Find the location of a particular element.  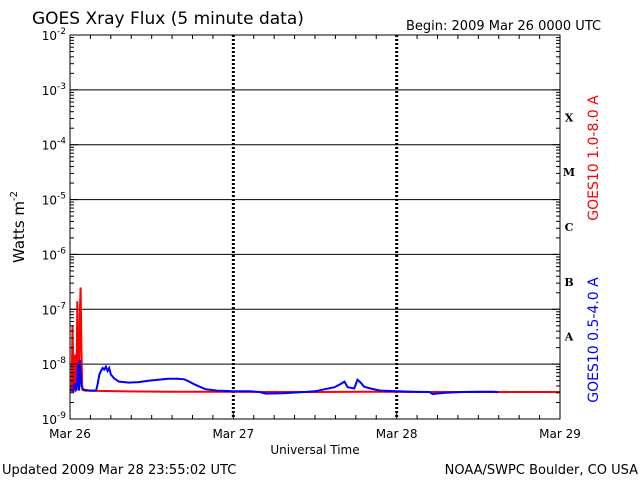

flare-class-label: A is located at coordinates (569, 337).